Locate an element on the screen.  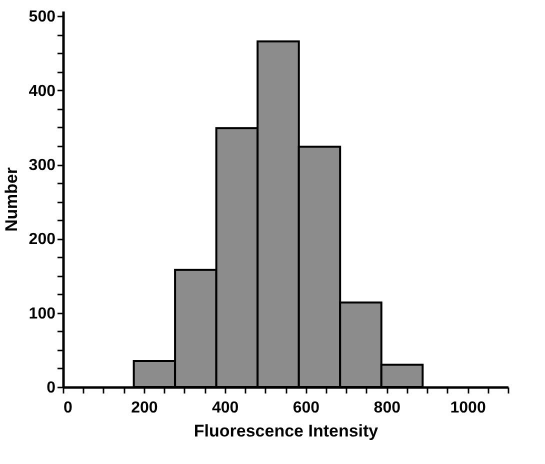
x-tick-label: 0 is located at coordinates (68, 408).